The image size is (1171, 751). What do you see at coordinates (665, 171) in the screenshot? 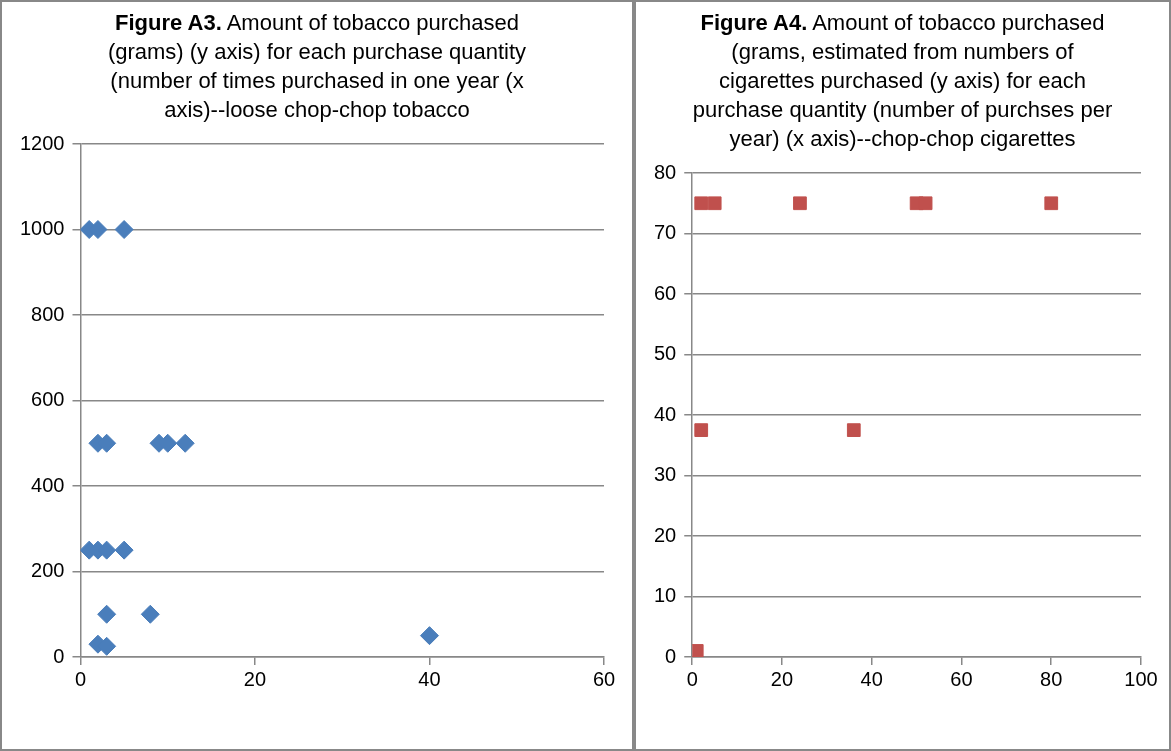
I see `y-tick-label: 80` at bounding box center [665, 171].